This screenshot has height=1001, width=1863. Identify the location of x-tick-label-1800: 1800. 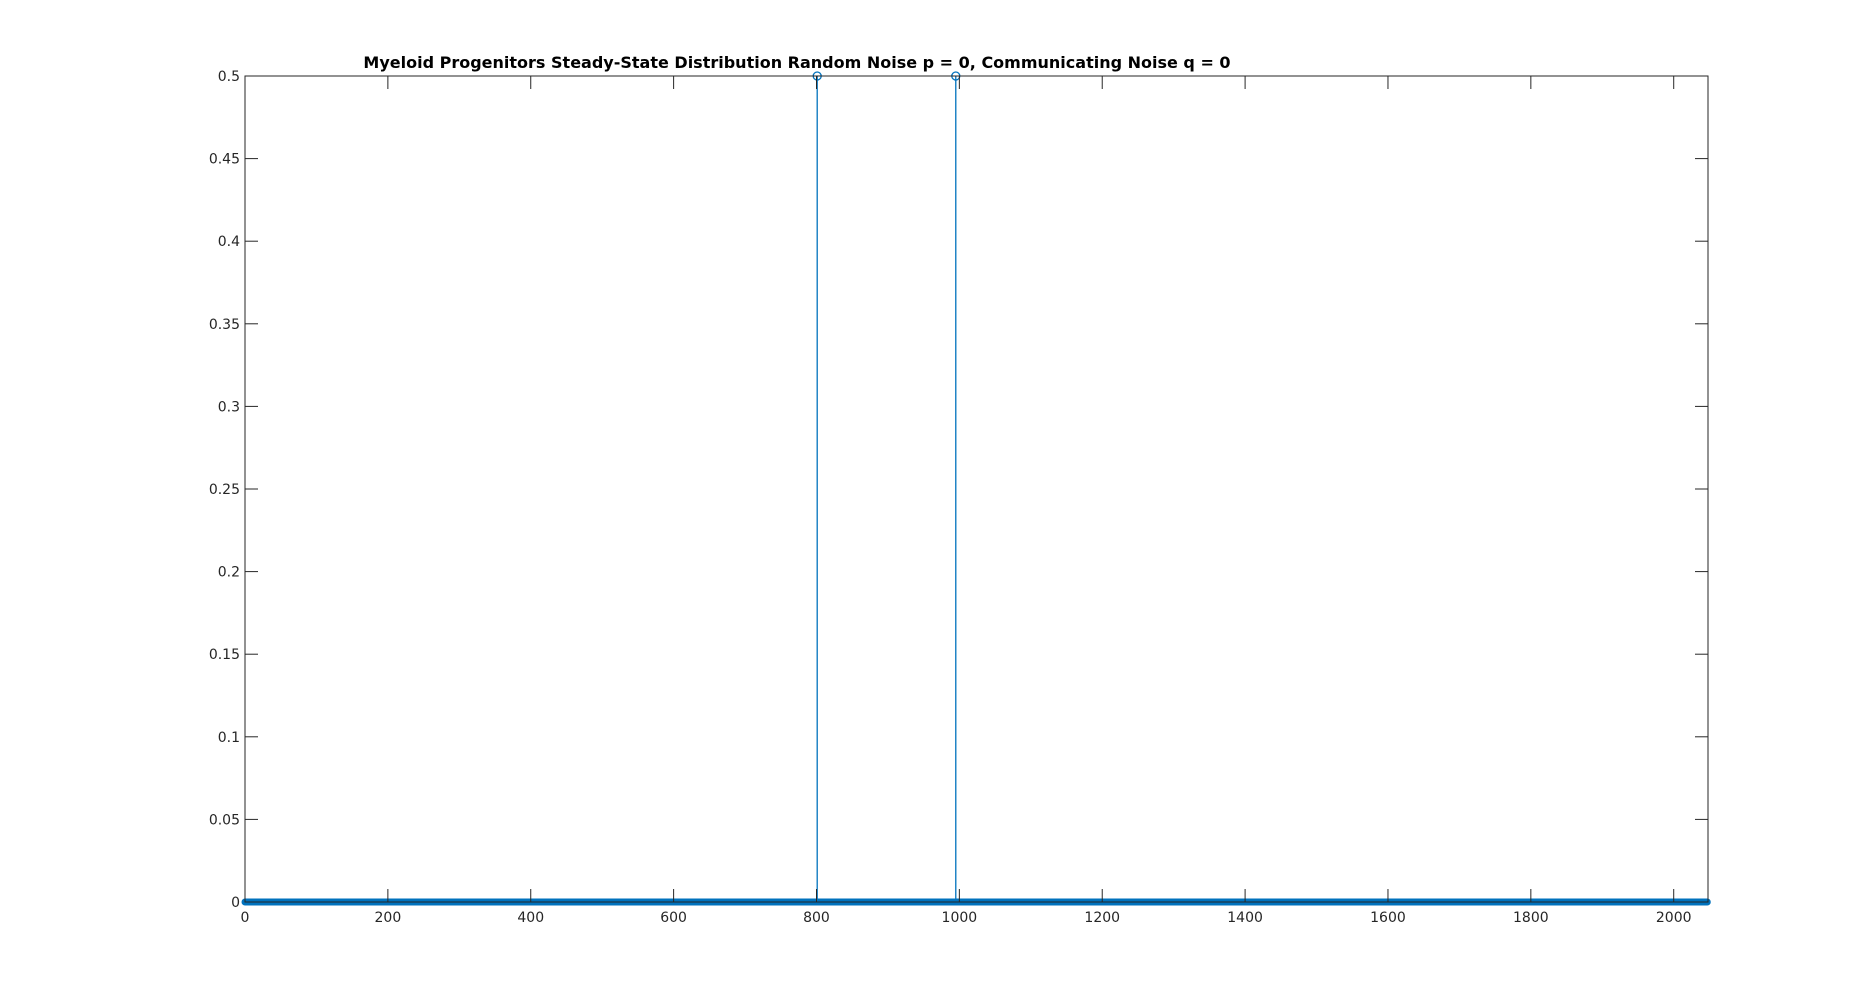
(1531, 918).